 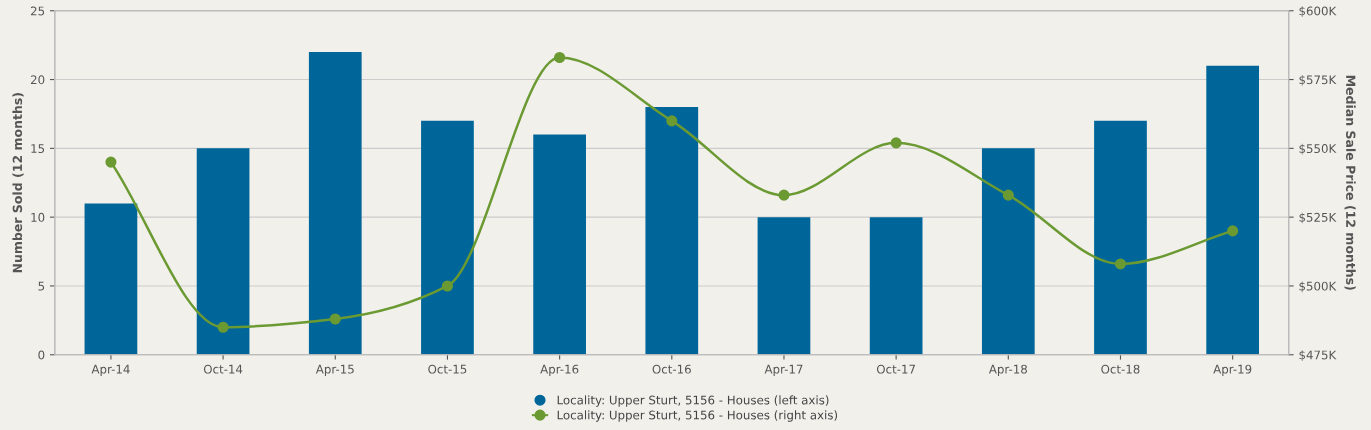 I want to click on x-tick-label: Apr-19, so click(x=1232, y=370).